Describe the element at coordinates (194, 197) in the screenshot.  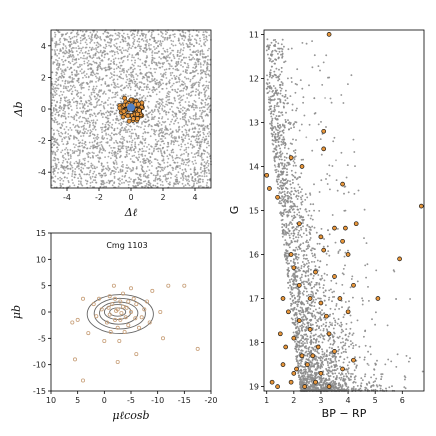
I see `spatial-xtick-label: 4` at that location.